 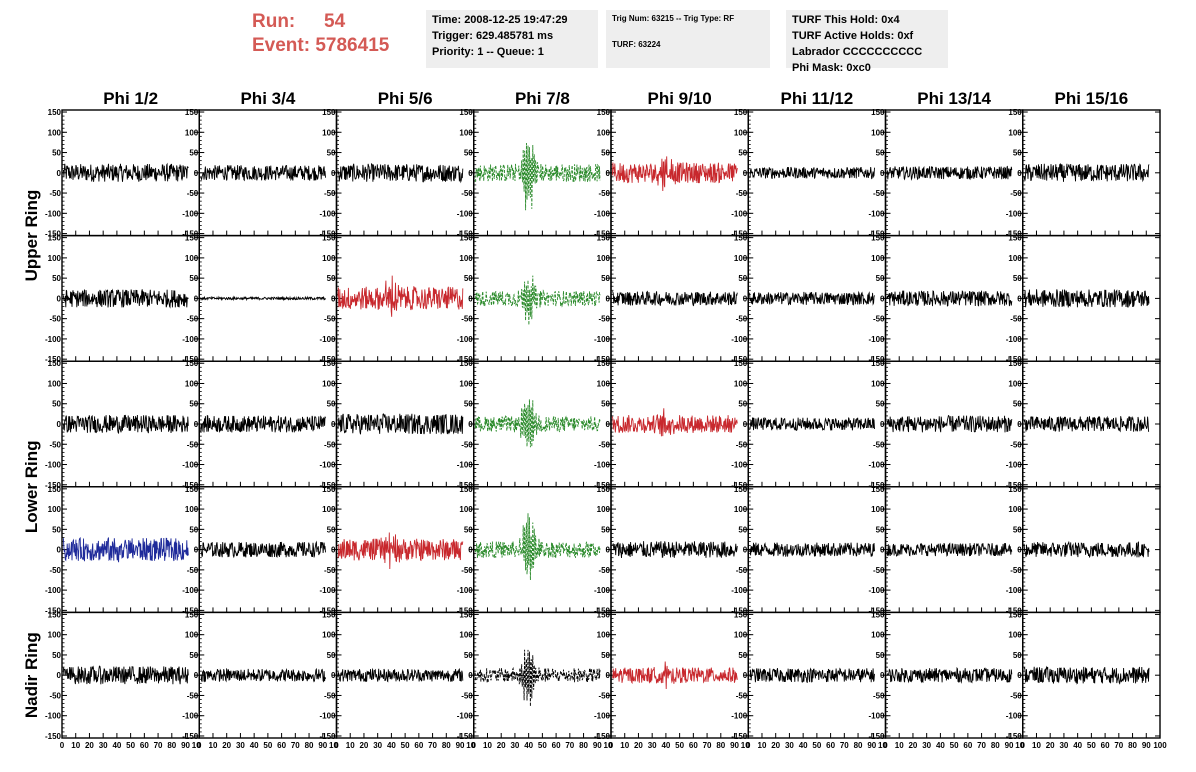 What do you see at coordinates (309, 745) in the screenshot?
I see `x-tick-label: 80` at bounding box center [309, 745].